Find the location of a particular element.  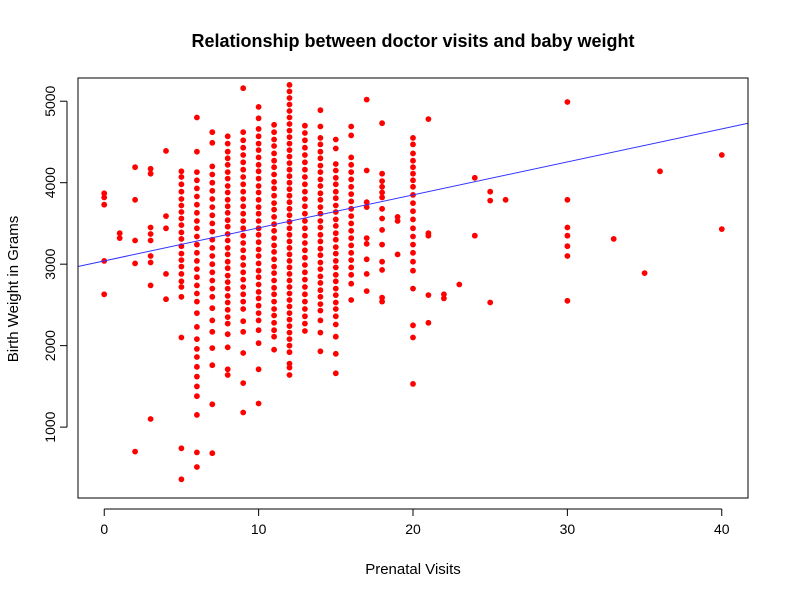

y-tick-label: 3000 is located at coordinates (50, 263).